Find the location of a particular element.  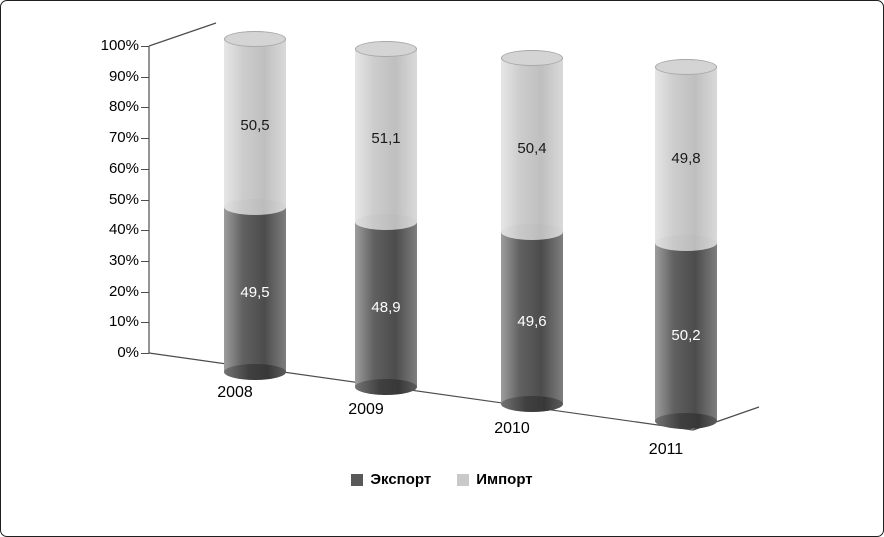

export-value-label: 49,6 is located at coordinates (532, 321).